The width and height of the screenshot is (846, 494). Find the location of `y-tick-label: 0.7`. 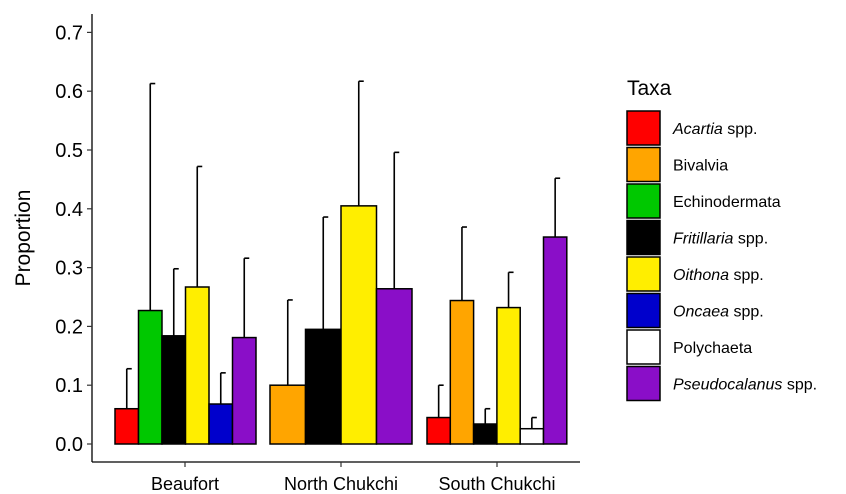

y-tick-label: 0.7 is located at coordinates (69, 33).